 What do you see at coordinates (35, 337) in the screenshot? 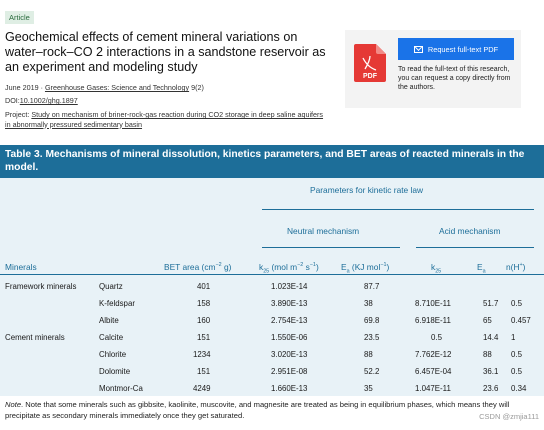
I see `row-group: Cement minerals` at bounding box center [35, 337].